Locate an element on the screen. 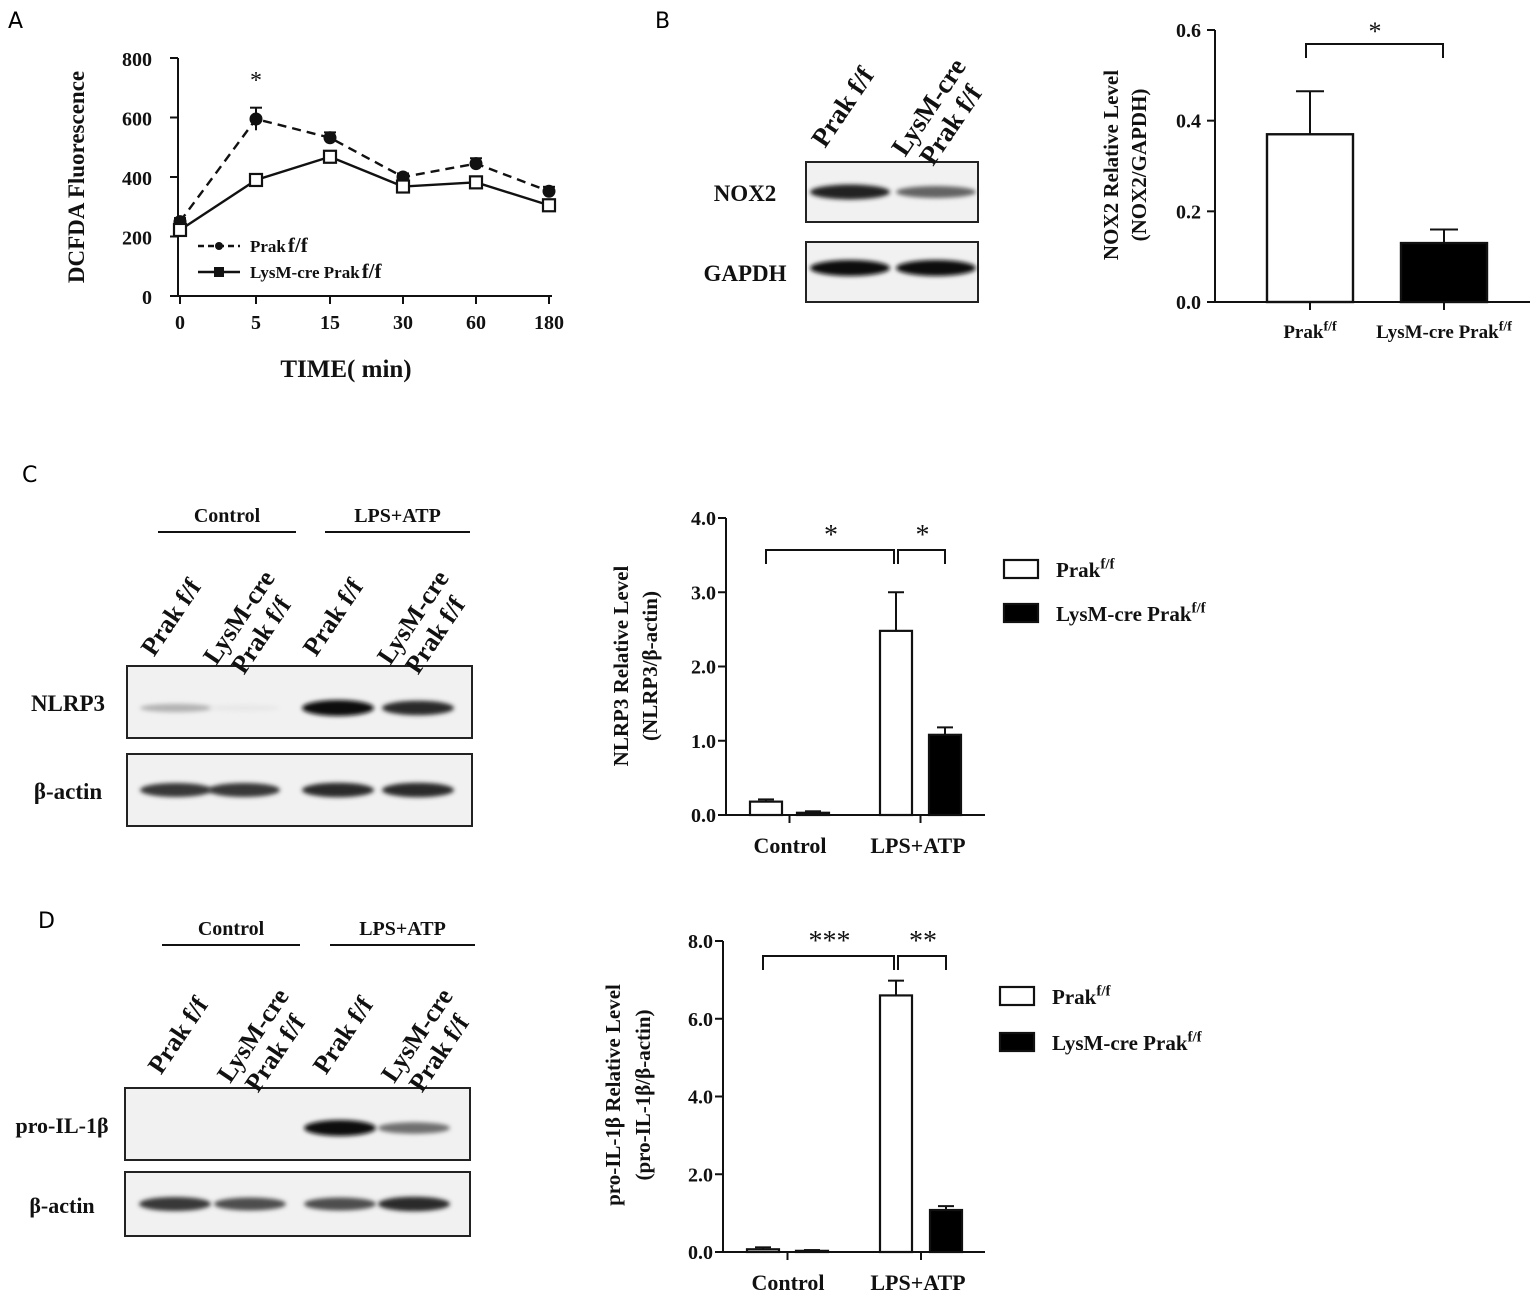 The image size is (1536, 1298). y-axis-label-2: (NLRP3/β-actin) is located at coordinates (650, 666).